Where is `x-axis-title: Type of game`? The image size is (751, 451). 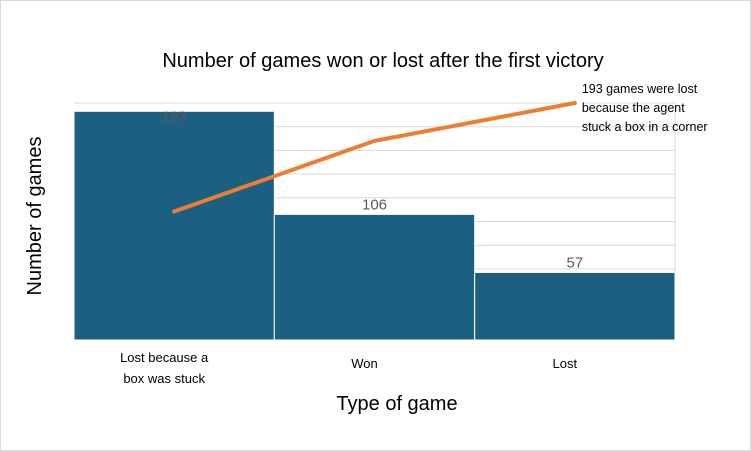
x-axis-title: Type of game is located at coordinates (396, 404).